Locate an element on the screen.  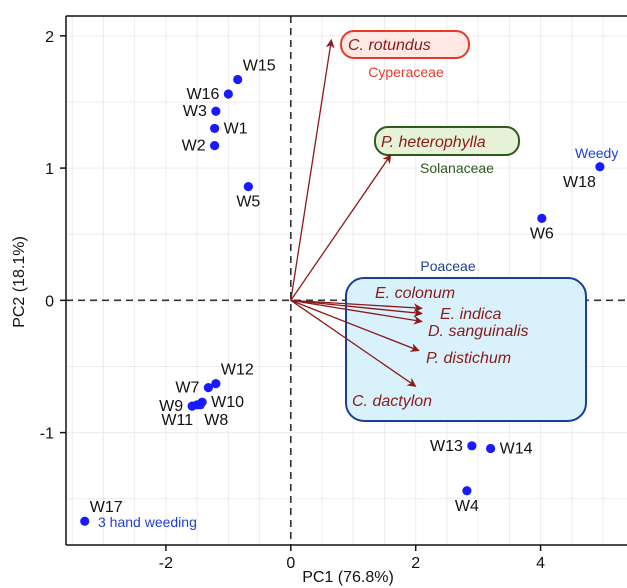
solanaceae-box is located at coordinates (447, 141).